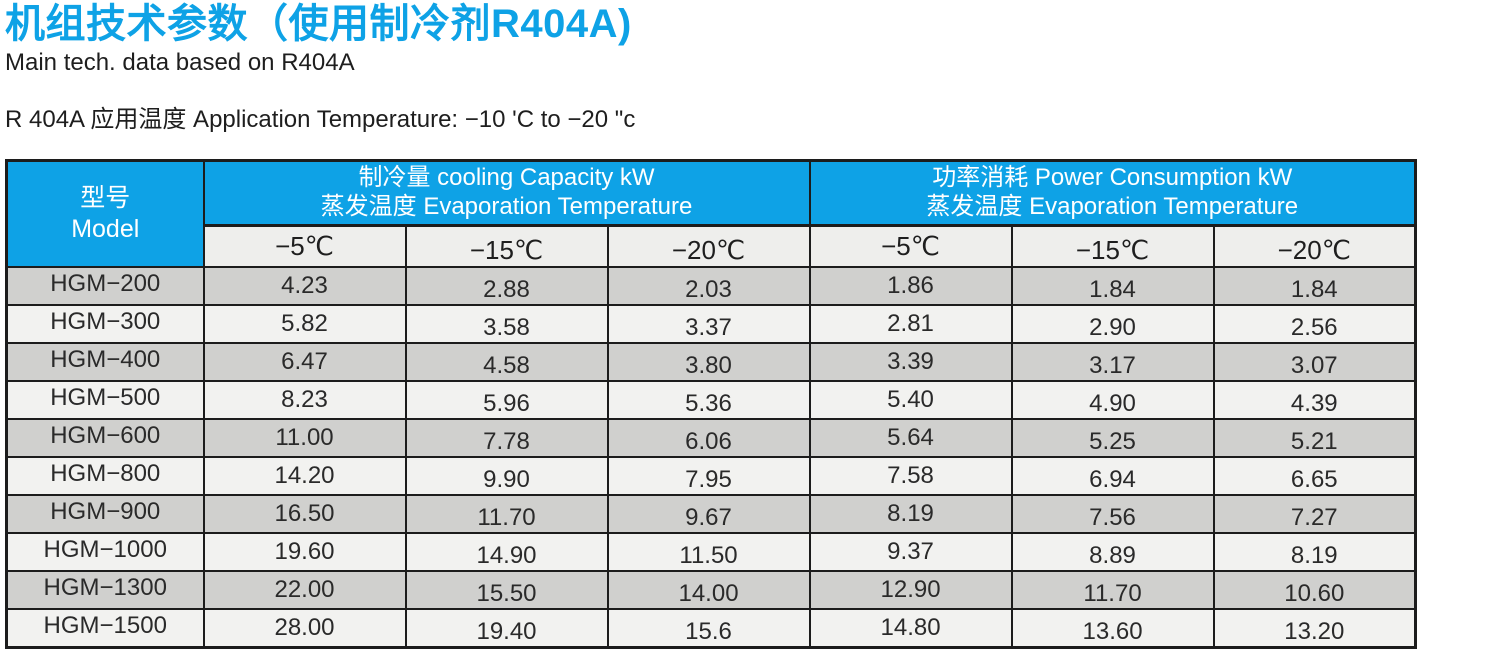 This screenshot has height=657, width=1500. Describe the element at coordinates (708, 324) in the screenshot. I see `value-cell: 3.37` at that location.